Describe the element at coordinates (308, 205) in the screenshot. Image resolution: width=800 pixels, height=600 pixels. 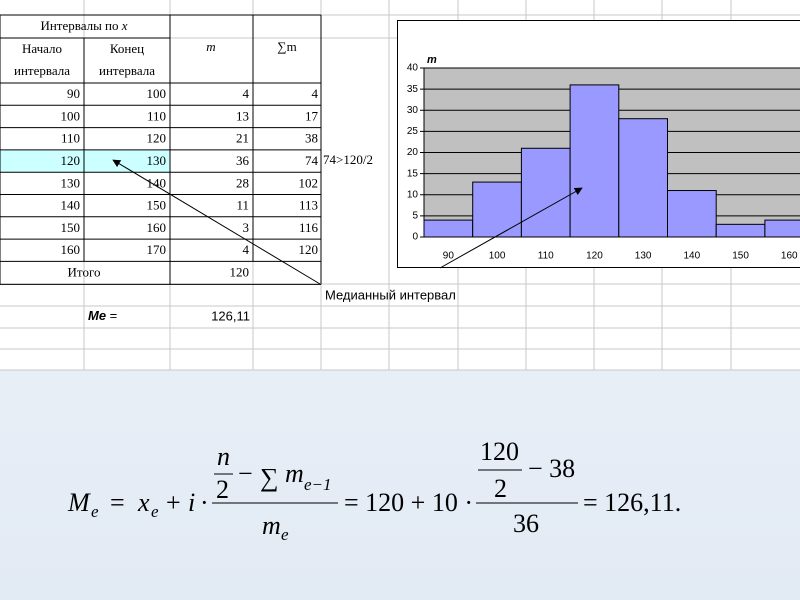
I see `cell: 113` at that location.